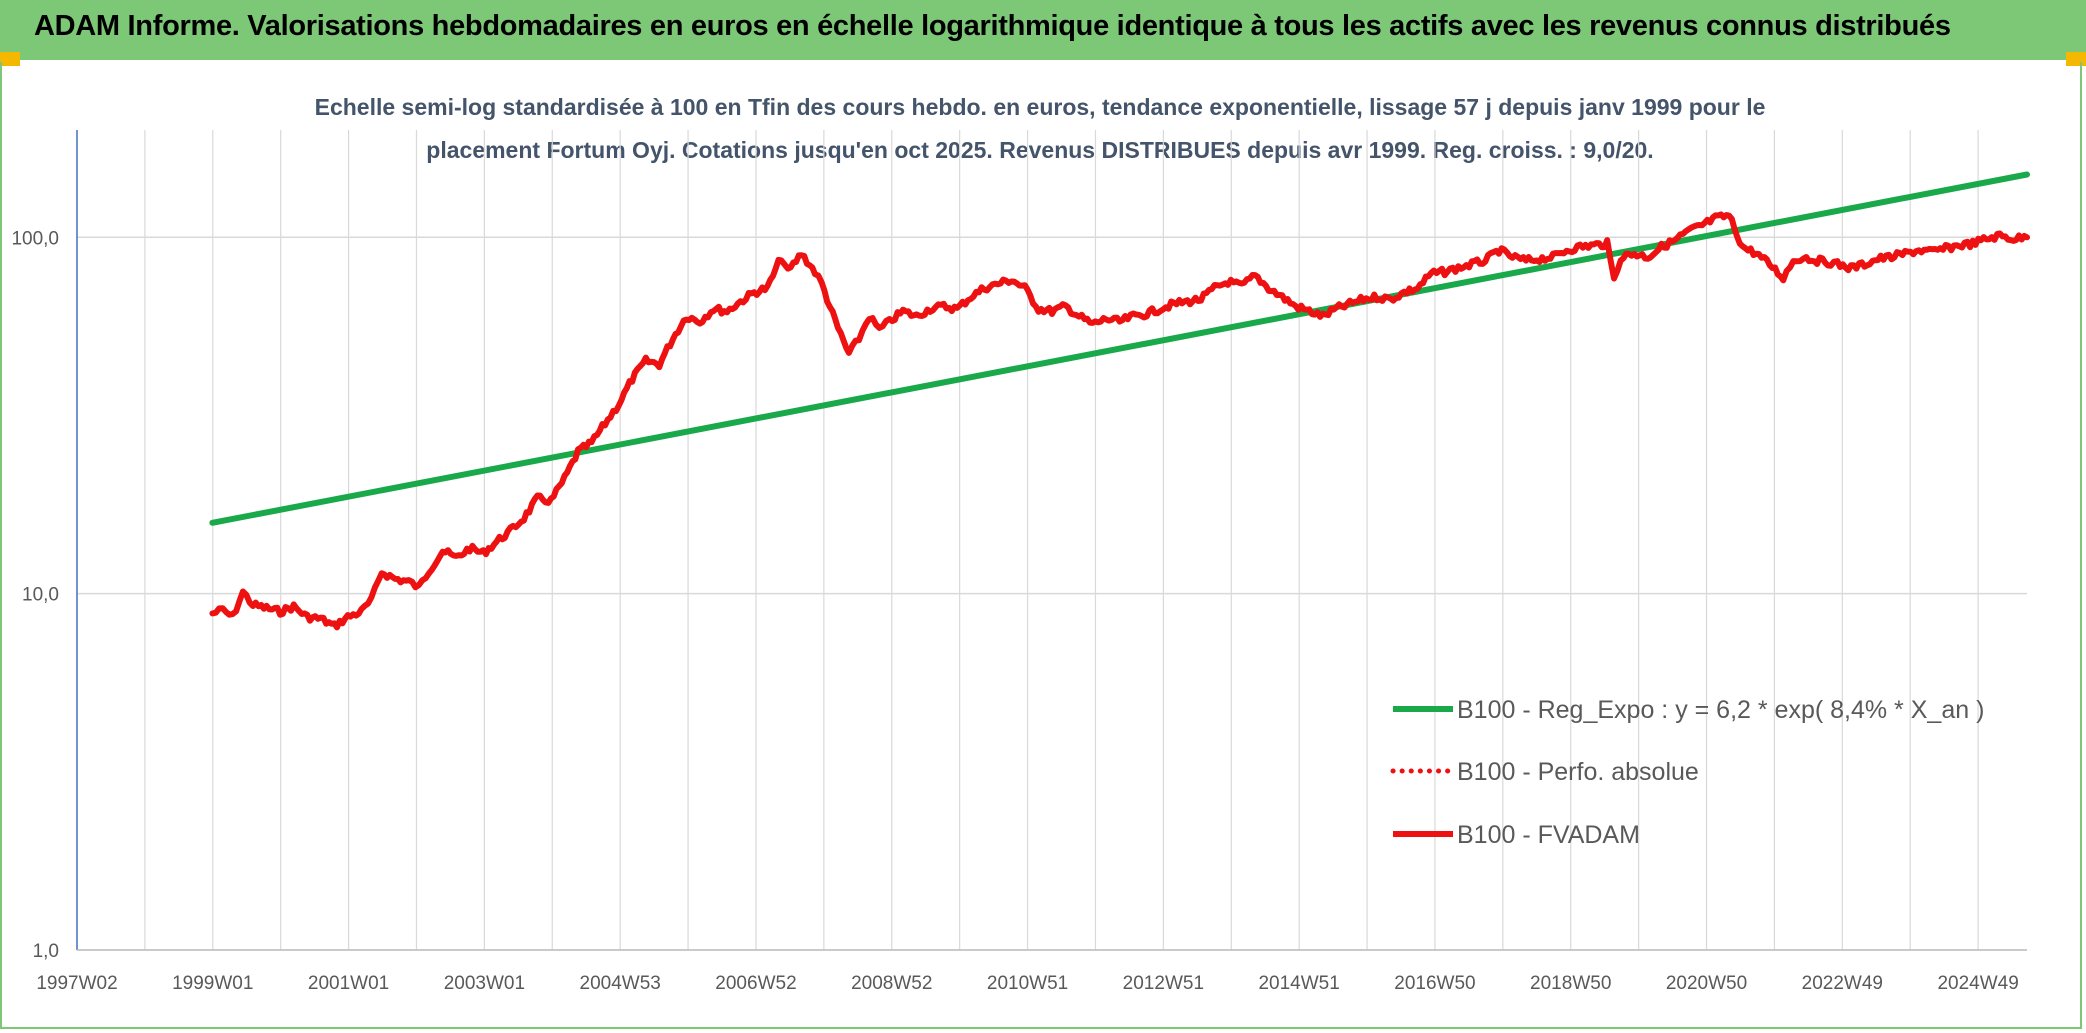 This screenshot has height=1033, width=2086. Describe the element at coordinates (1434, 983) in the screenshot. I see `x-tick-label: 2016W50` at that location.